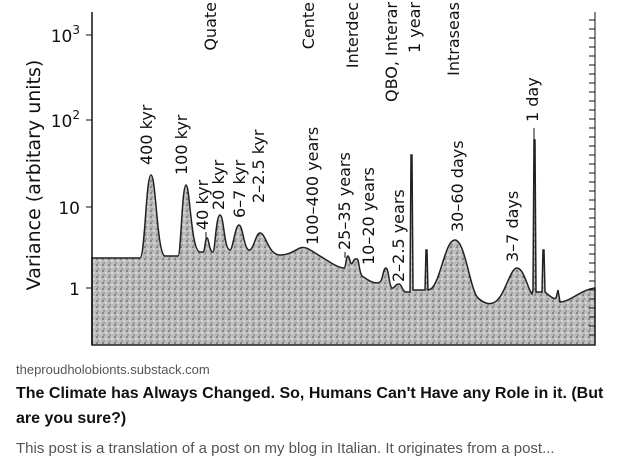 This screenshot has width=640, height=464. Describe the element at coordinates (312, 186) in the screenshot. I see `peak-label: 100–400 years` at that location.